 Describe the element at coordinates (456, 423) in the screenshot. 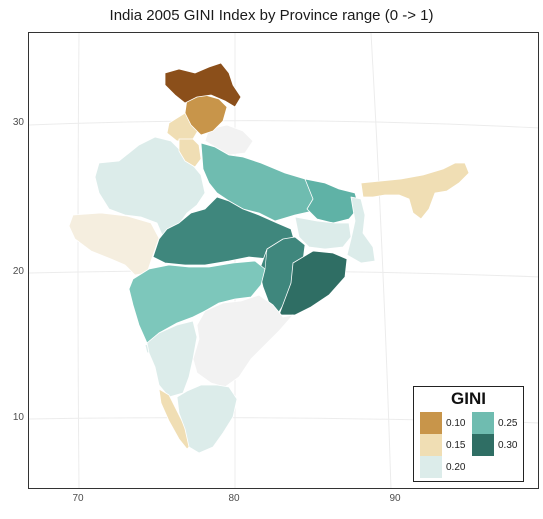

I see `legend-label-010: 0.10` at that location.